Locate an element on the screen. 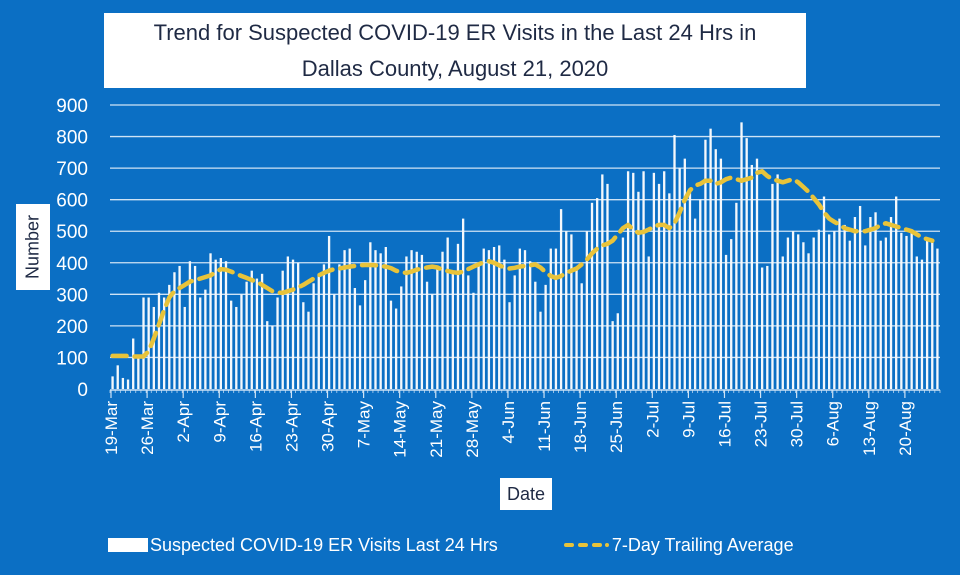 The width and height of the screenshot is (960, 575). x-tick-label: 16-Apr is located at coordinates (255, 426).